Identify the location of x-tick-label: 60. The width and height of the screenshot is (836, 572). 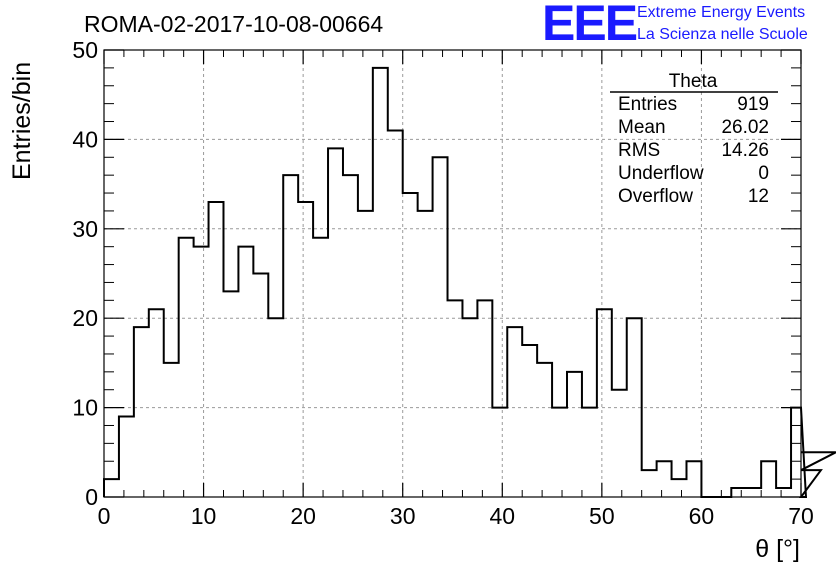
(702, 516).